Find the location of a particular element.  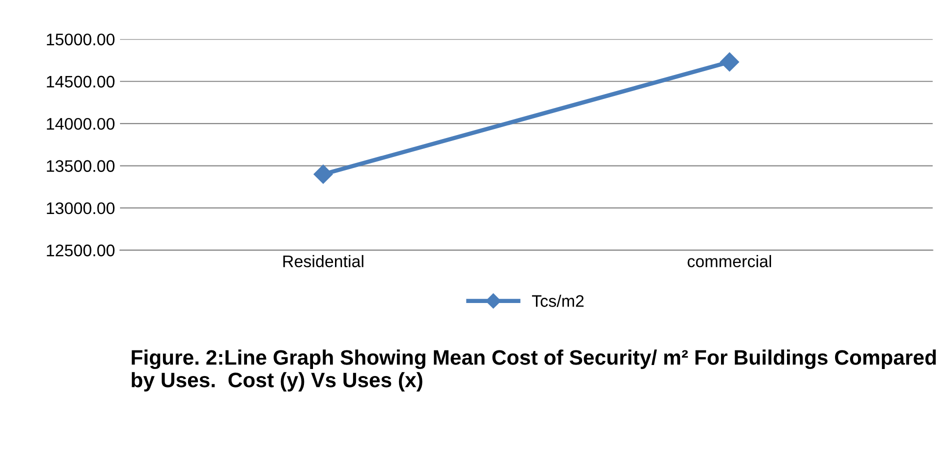

y-tick-label: 13000.00 is located at coordinates (80, 208).